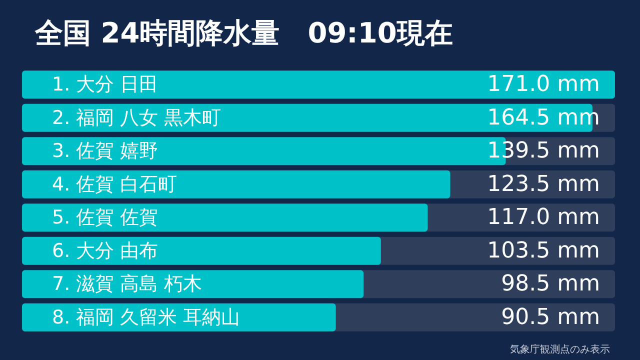 This screenshot has width=640, height=360. What do you see at coordinates (137, 117) in the screenshot?
I see `y-tick-label: 2. 福岡 八女 黒木町` at bounding box center [137, 117].